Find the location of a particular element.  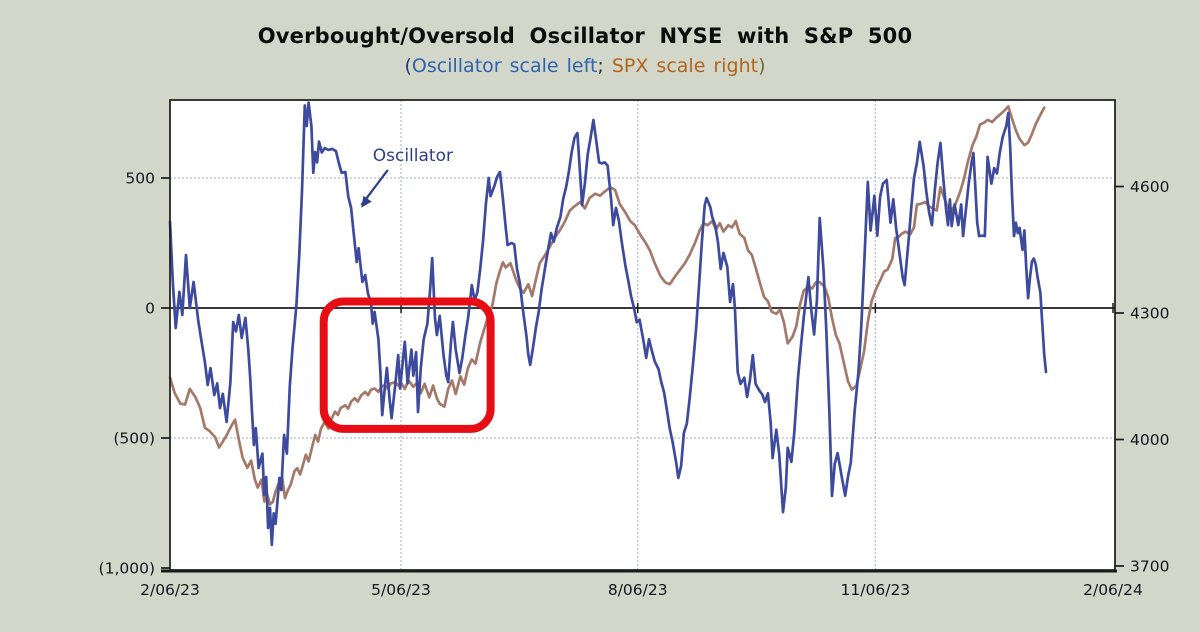

annotation-arrowhead is located at coordinates (366, 201).